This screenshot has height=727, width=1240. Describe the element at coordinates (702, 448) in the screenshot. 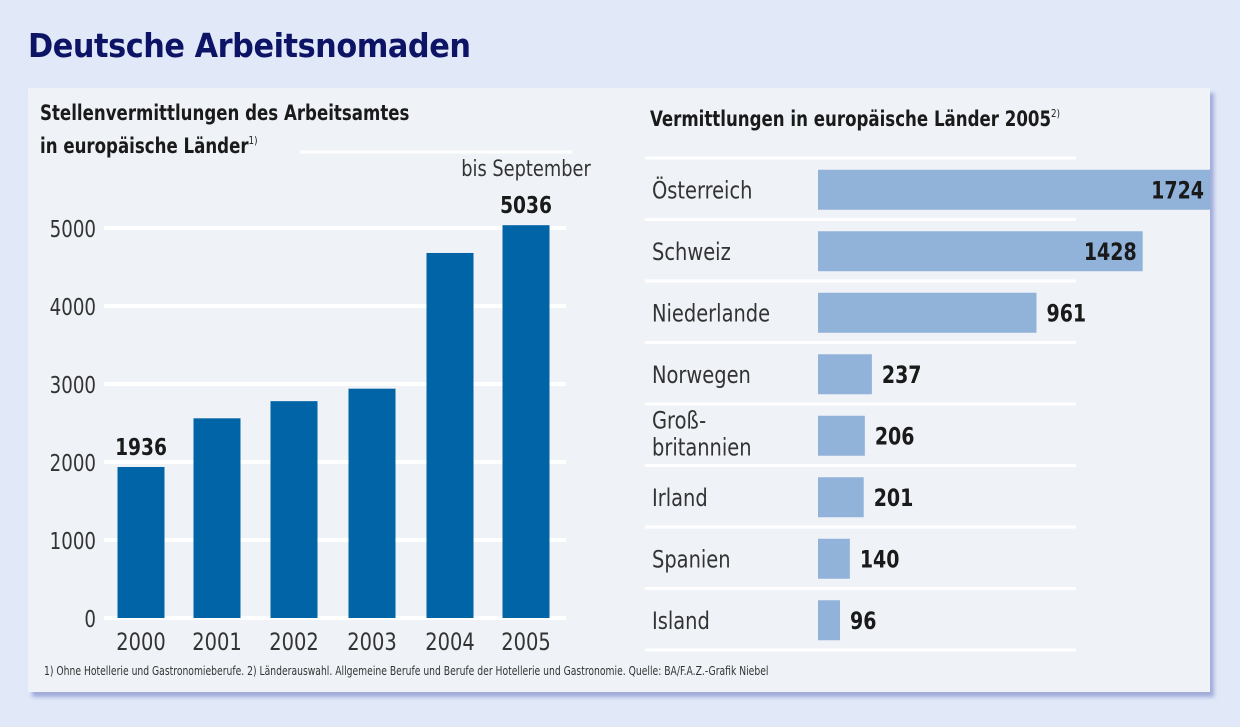

I see `category-label: britannien` at that location.